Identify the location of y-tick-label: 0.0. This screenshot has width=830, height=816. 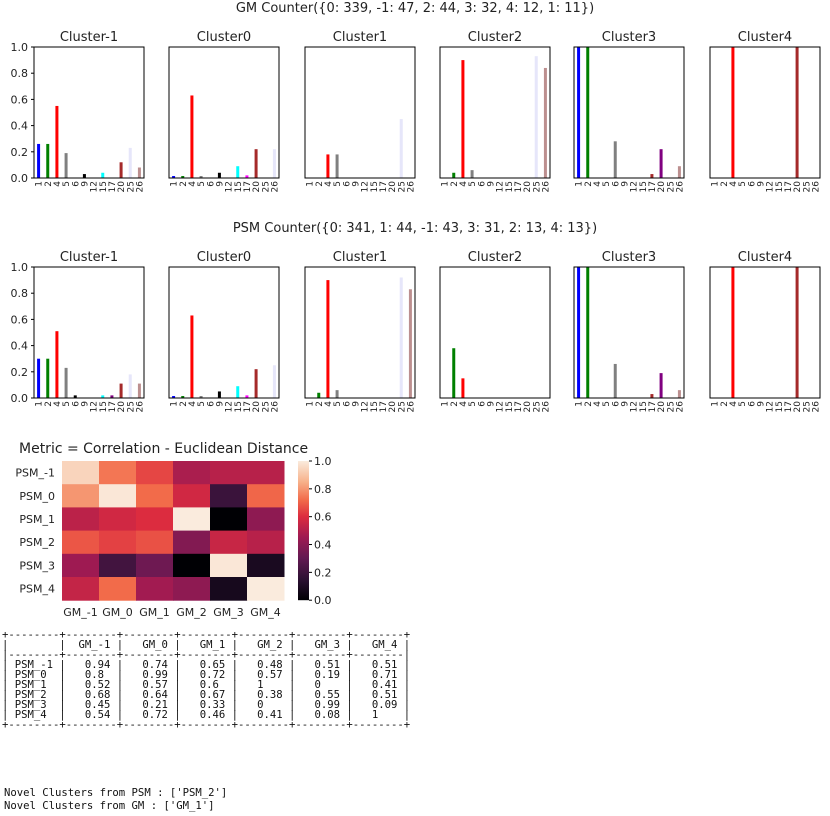
(20, 178).